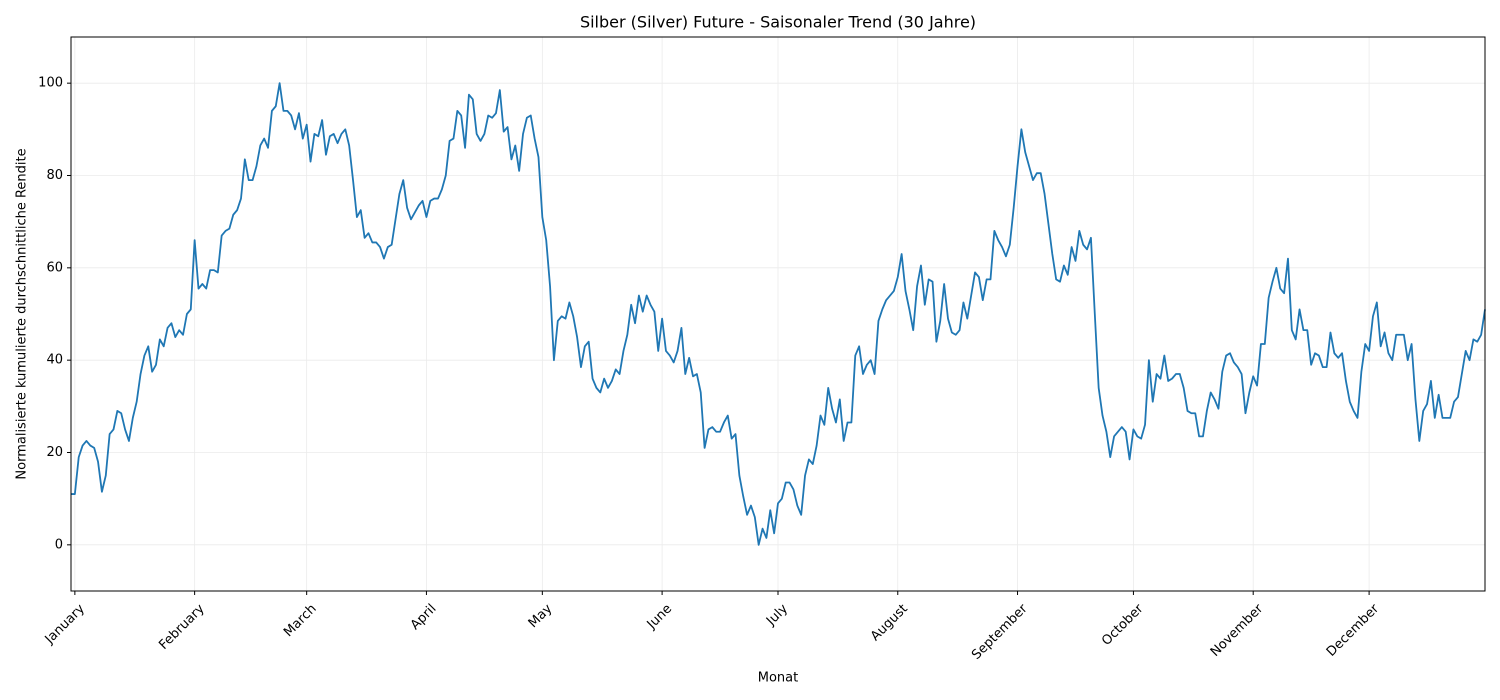 This screenshot has width=1500, height=700. What do you see at coordinates (659, 616) in the screenshot?
I see `x-tick-label: June` at bounding box center [659, 616].